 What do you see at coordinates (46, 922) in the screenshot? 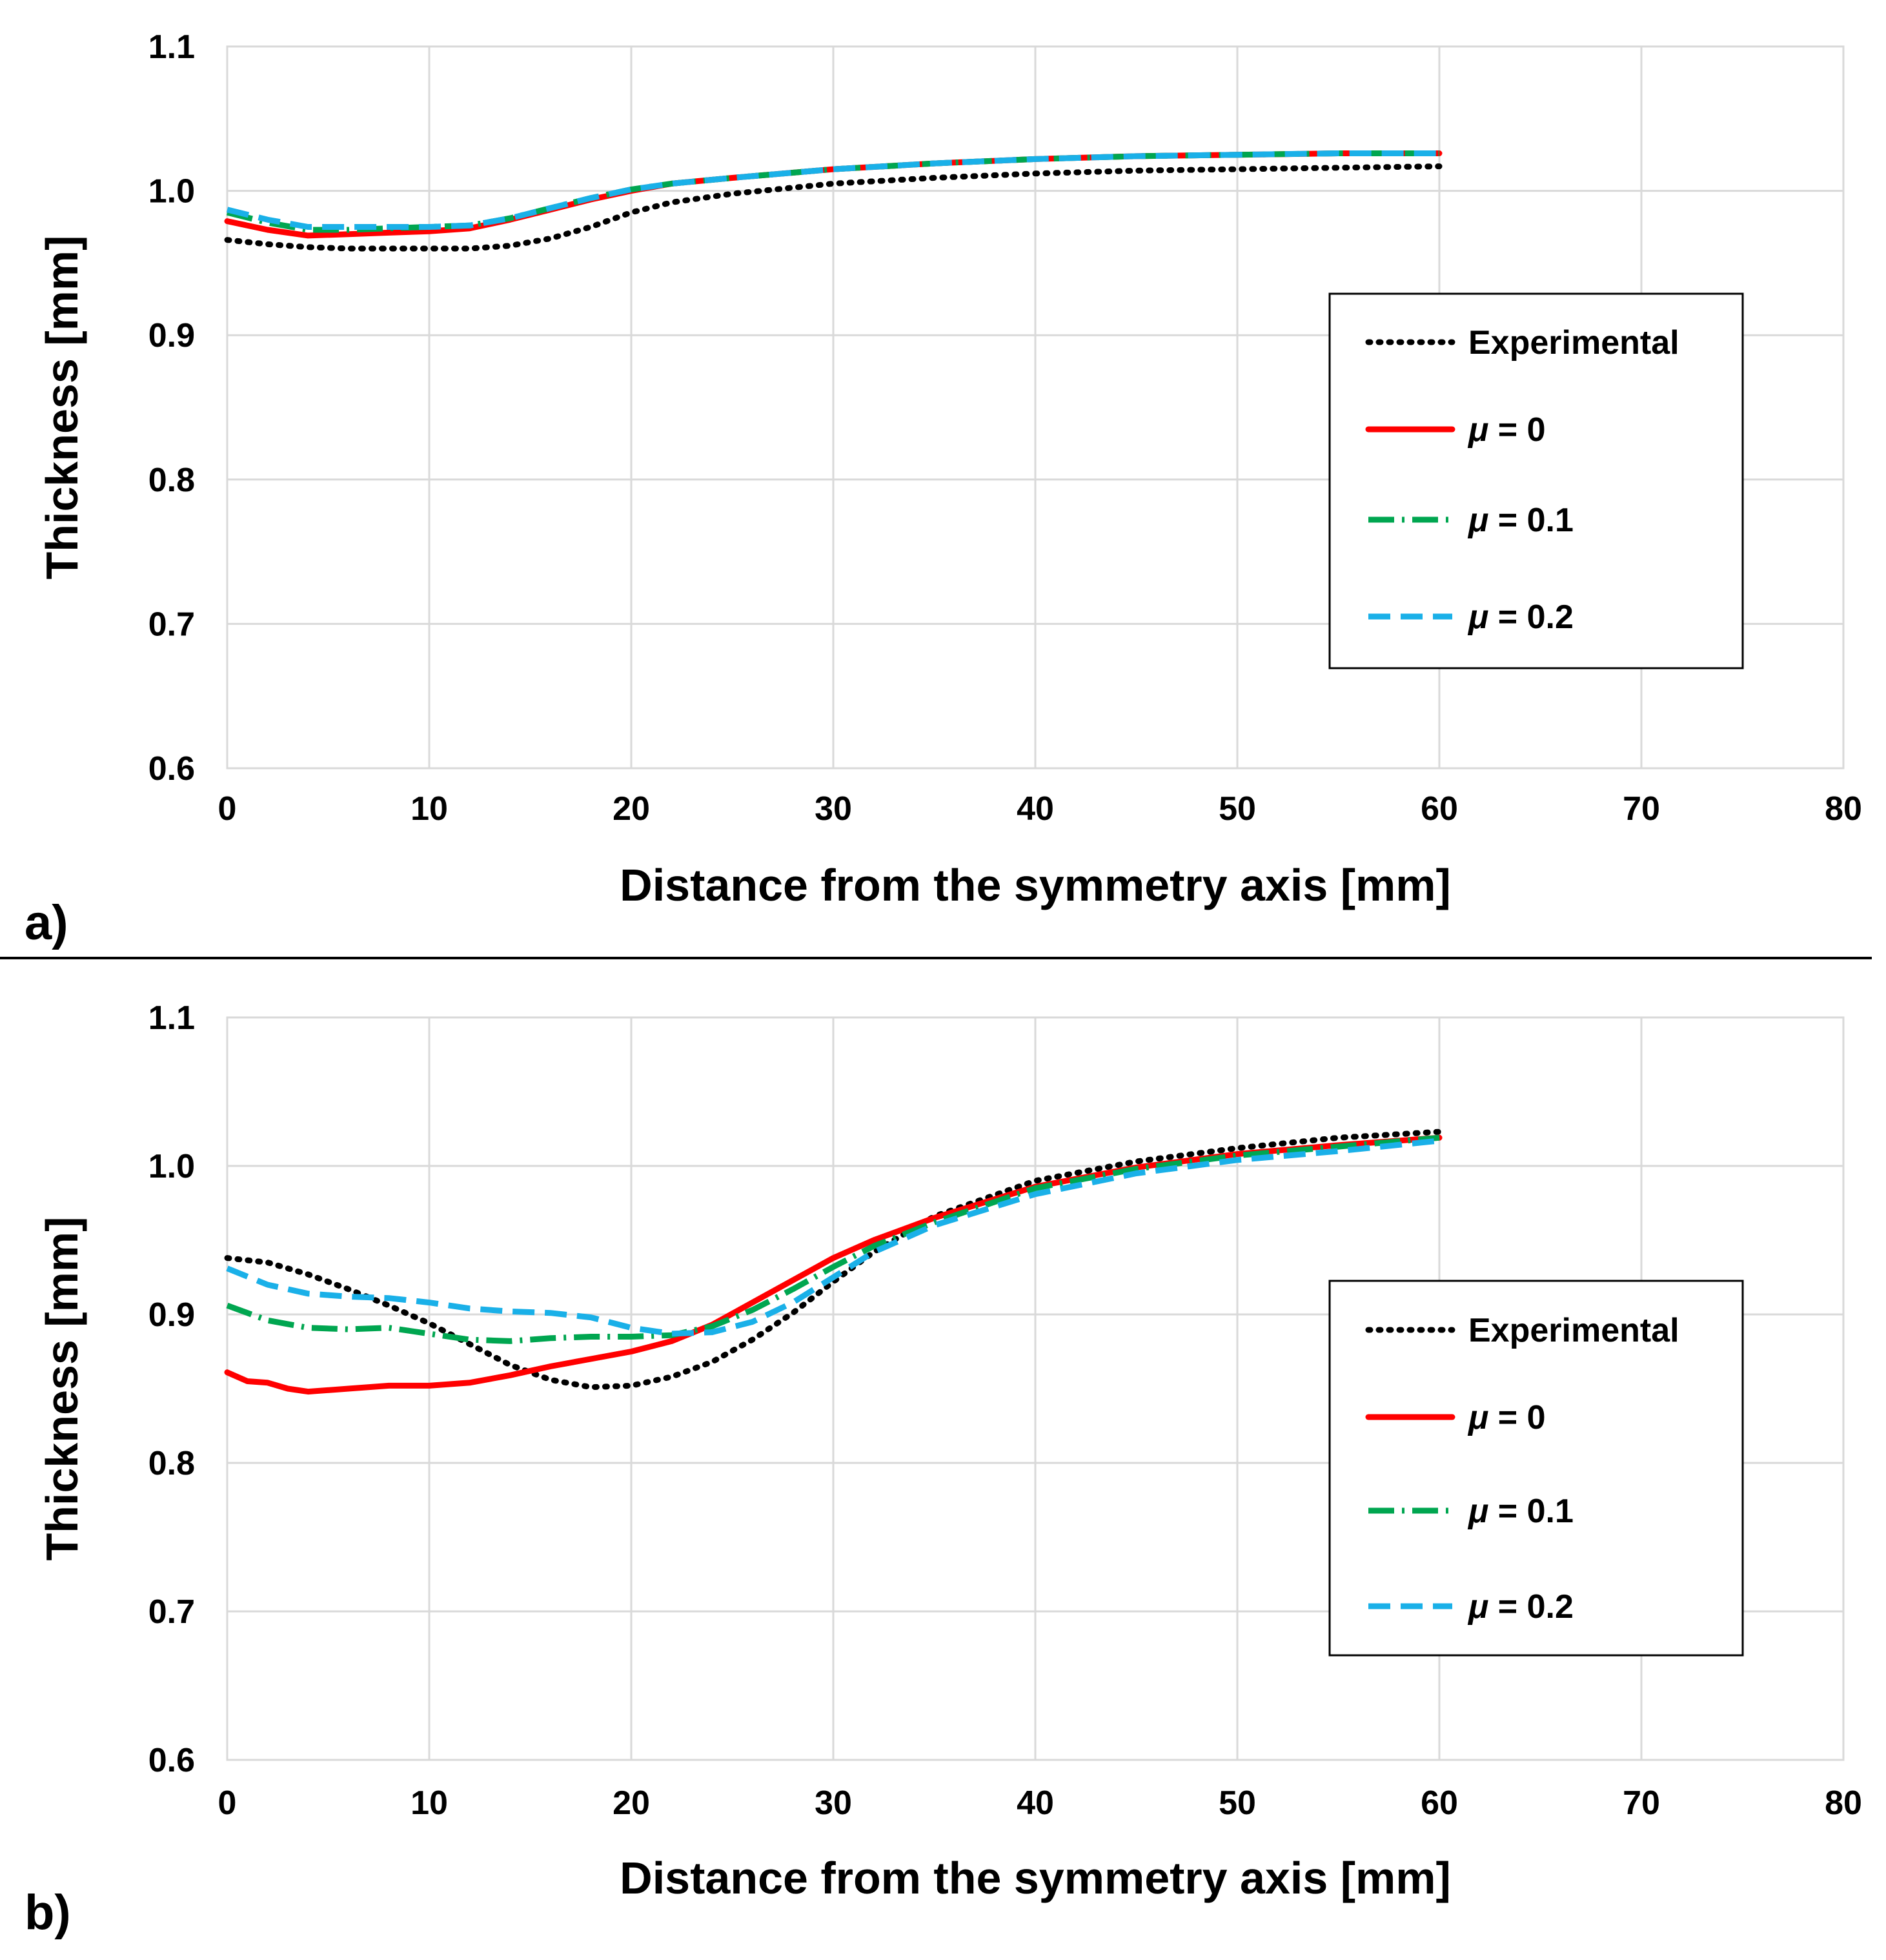
I see `panel-label: a)` at bounding box center [46, 922].